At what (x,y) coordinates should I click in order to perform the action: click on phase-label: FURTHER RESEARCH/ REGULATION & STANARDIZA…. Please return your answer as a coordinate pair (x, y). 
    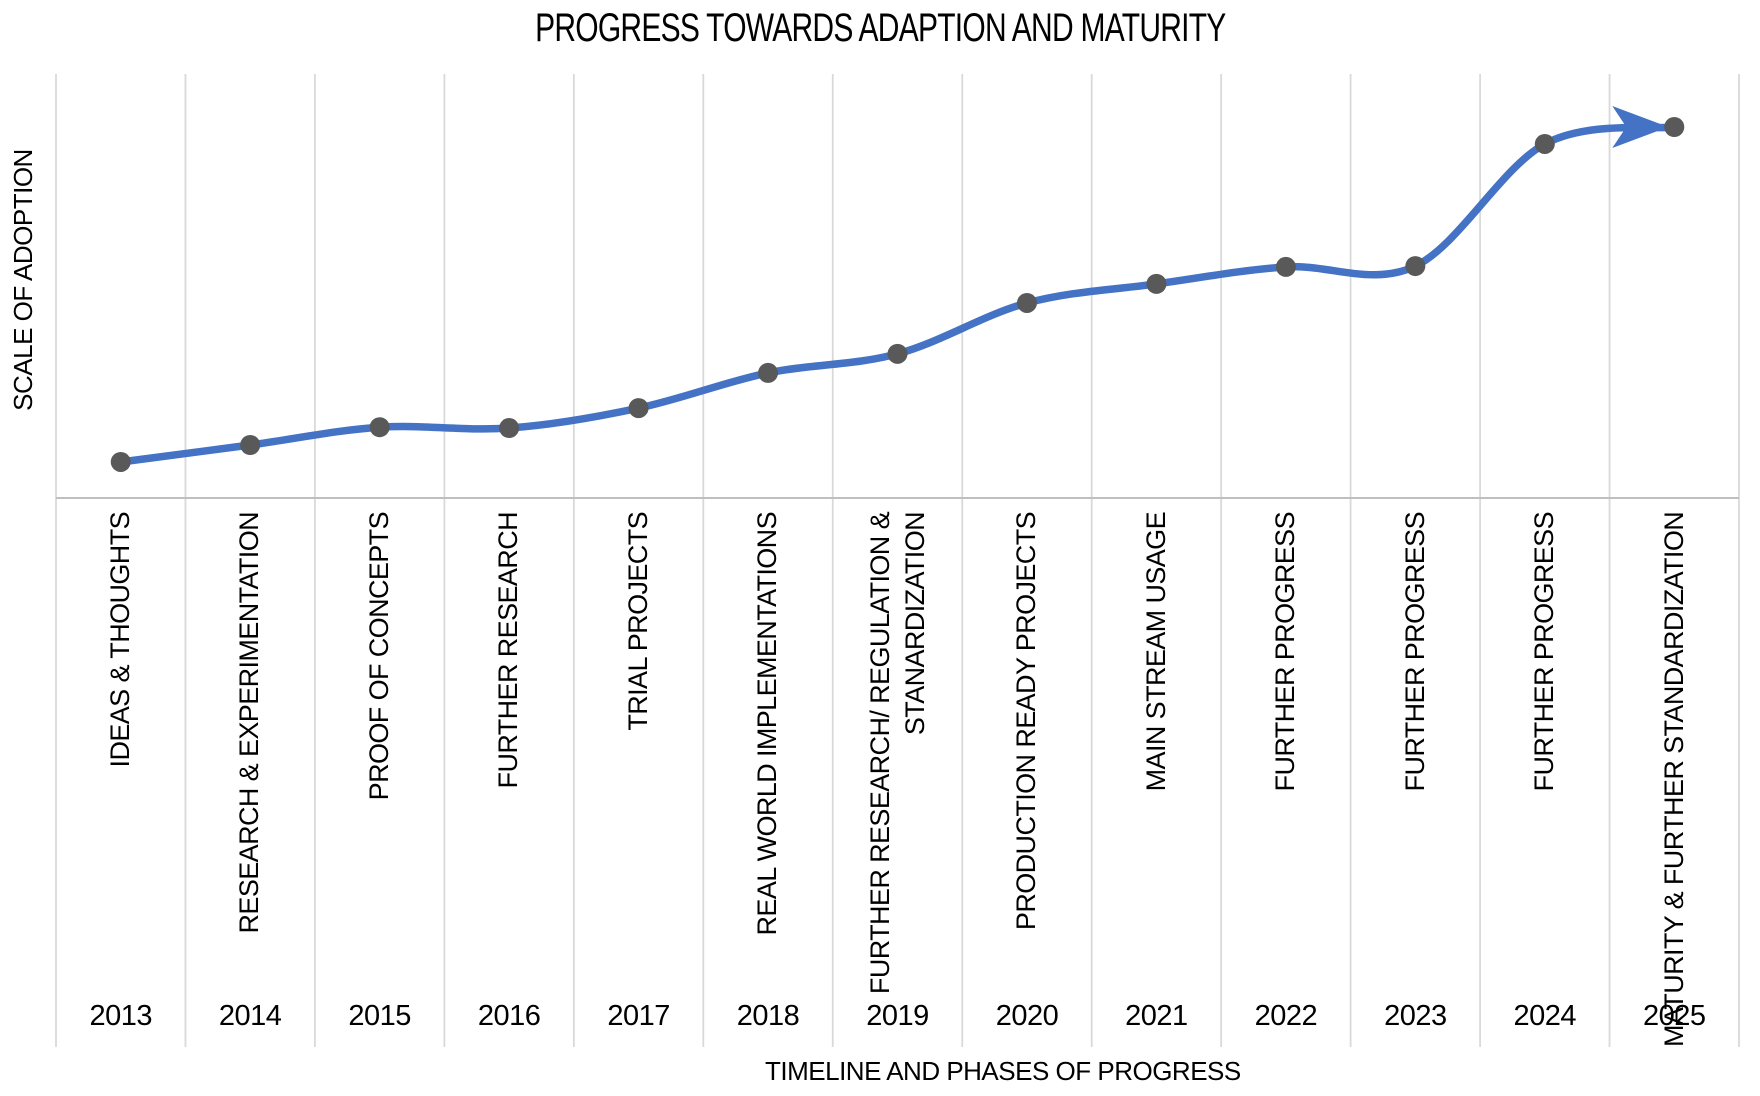
    Looking at the image, I should click on (897, 753).